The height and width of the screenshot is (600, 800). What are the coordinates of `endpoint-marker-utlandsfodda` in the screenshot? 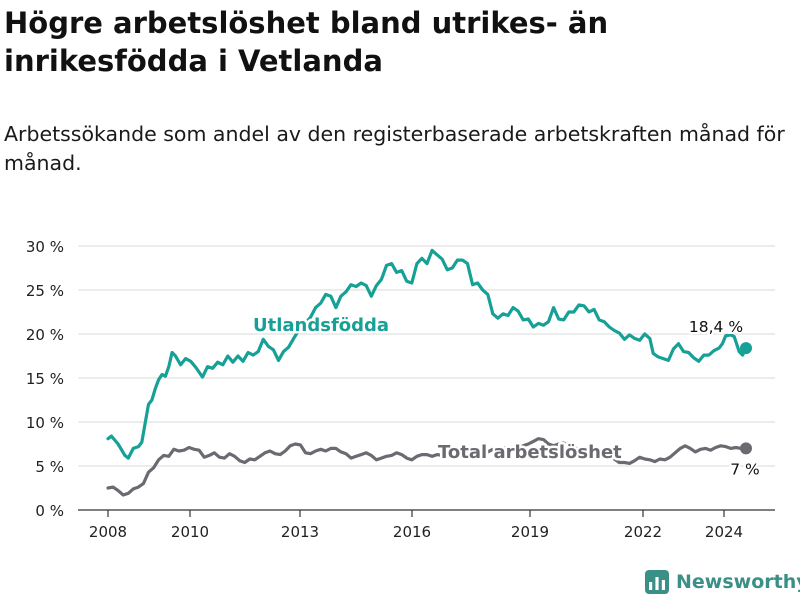 It's located at (746, 348).